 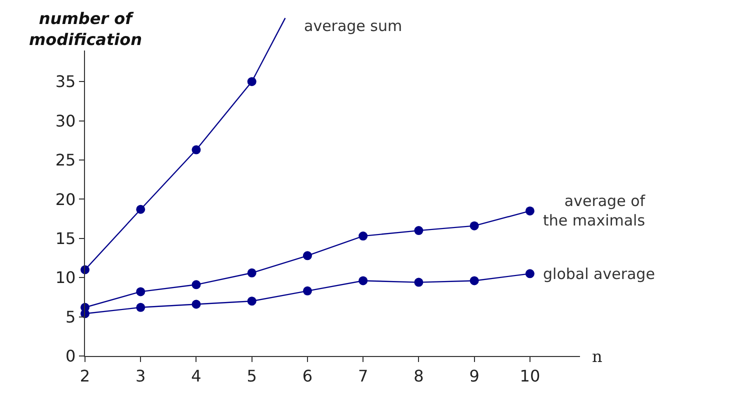 I want to click on x-tick-label: 5, so click(x=251, y=376).